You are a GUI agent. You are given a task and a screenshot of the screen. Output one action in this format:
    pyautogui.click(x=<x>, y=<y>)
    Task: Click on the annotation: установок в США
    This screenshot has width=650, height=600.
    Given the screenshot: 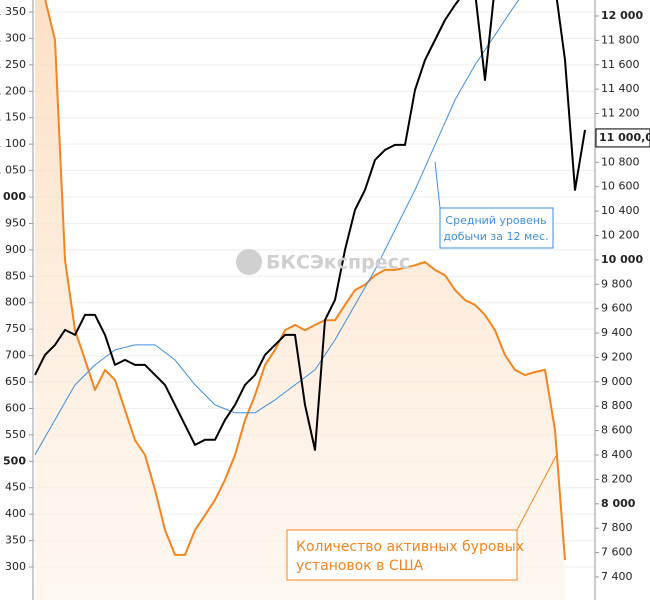 What is the action you would take?
    pyautogui.click(x=360, y=566)
    